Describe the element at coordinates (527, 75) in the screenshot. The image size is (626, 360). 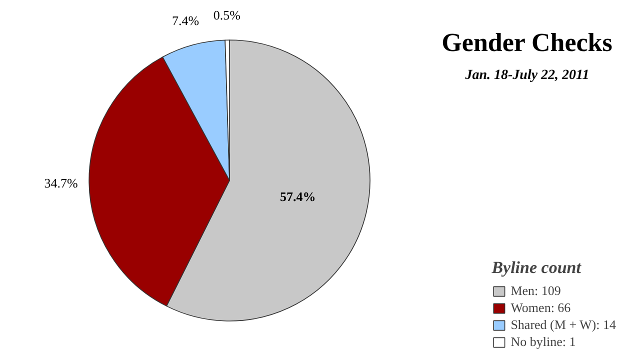
I see `text: Jan. 18-July 22, 2011` at that location.